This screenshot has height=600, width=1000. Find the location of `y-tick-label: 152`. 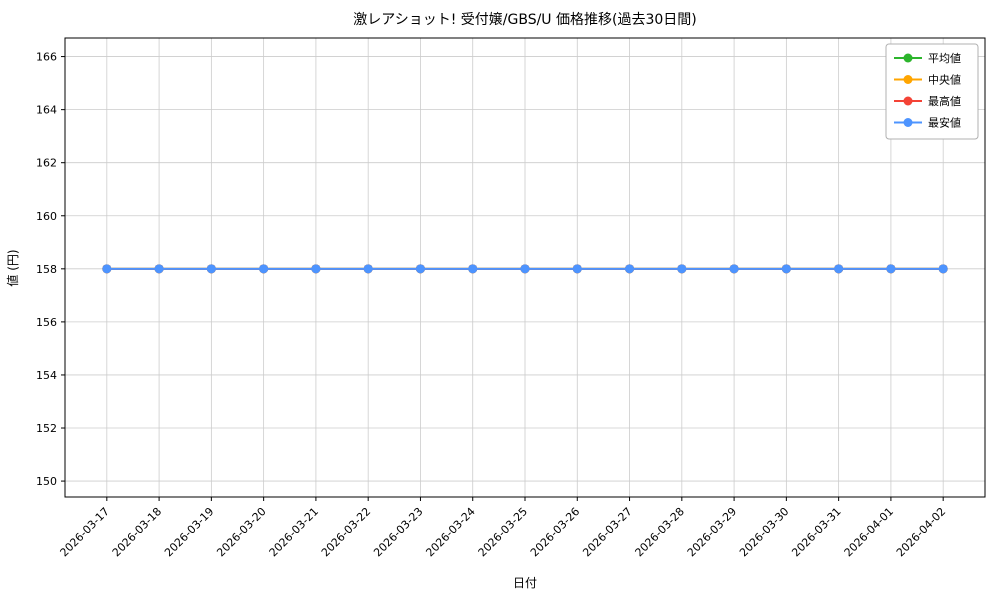

y-tick-label: 152 is located at coordinates (46, 428).